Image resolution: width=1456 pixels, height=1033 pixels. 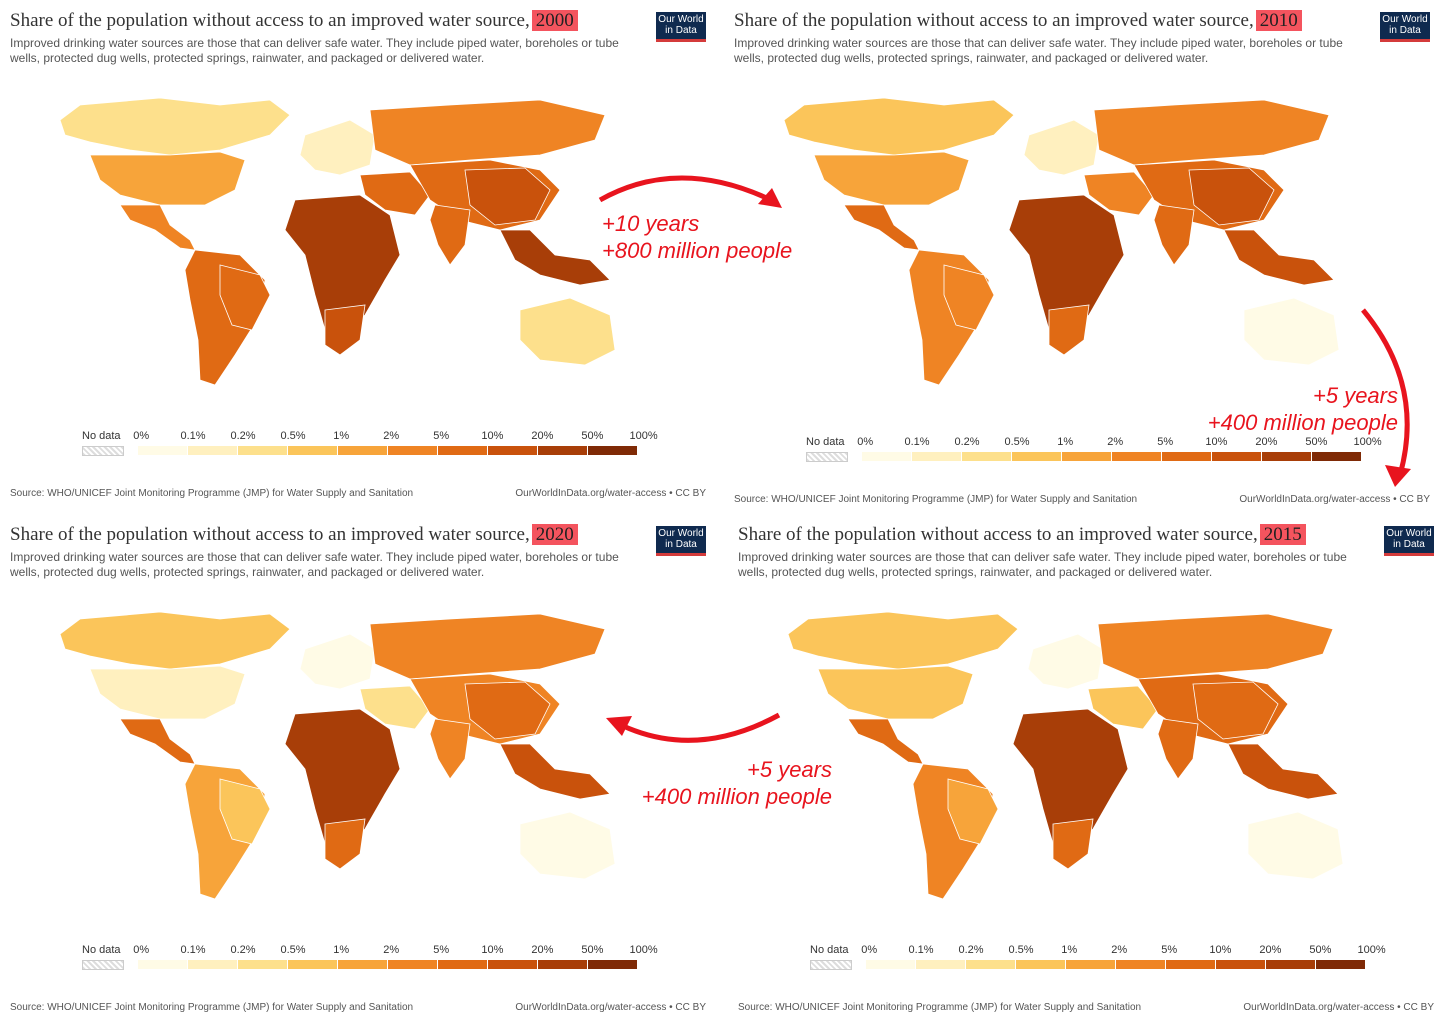 What do you see at coordinates (141, 436) in the screenshot?
I see `legend-tick-label: 0%` at bounding box center [141, 436].